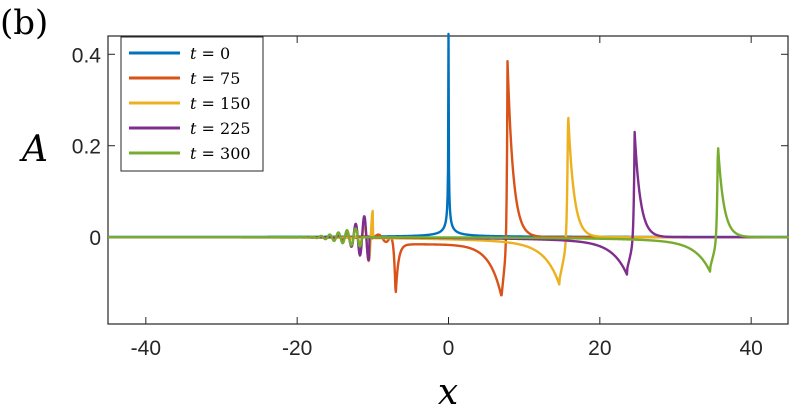  Describe the element at coordinates (225, 53) in the screenshot. I see `legend-label-value: 0` at that location.